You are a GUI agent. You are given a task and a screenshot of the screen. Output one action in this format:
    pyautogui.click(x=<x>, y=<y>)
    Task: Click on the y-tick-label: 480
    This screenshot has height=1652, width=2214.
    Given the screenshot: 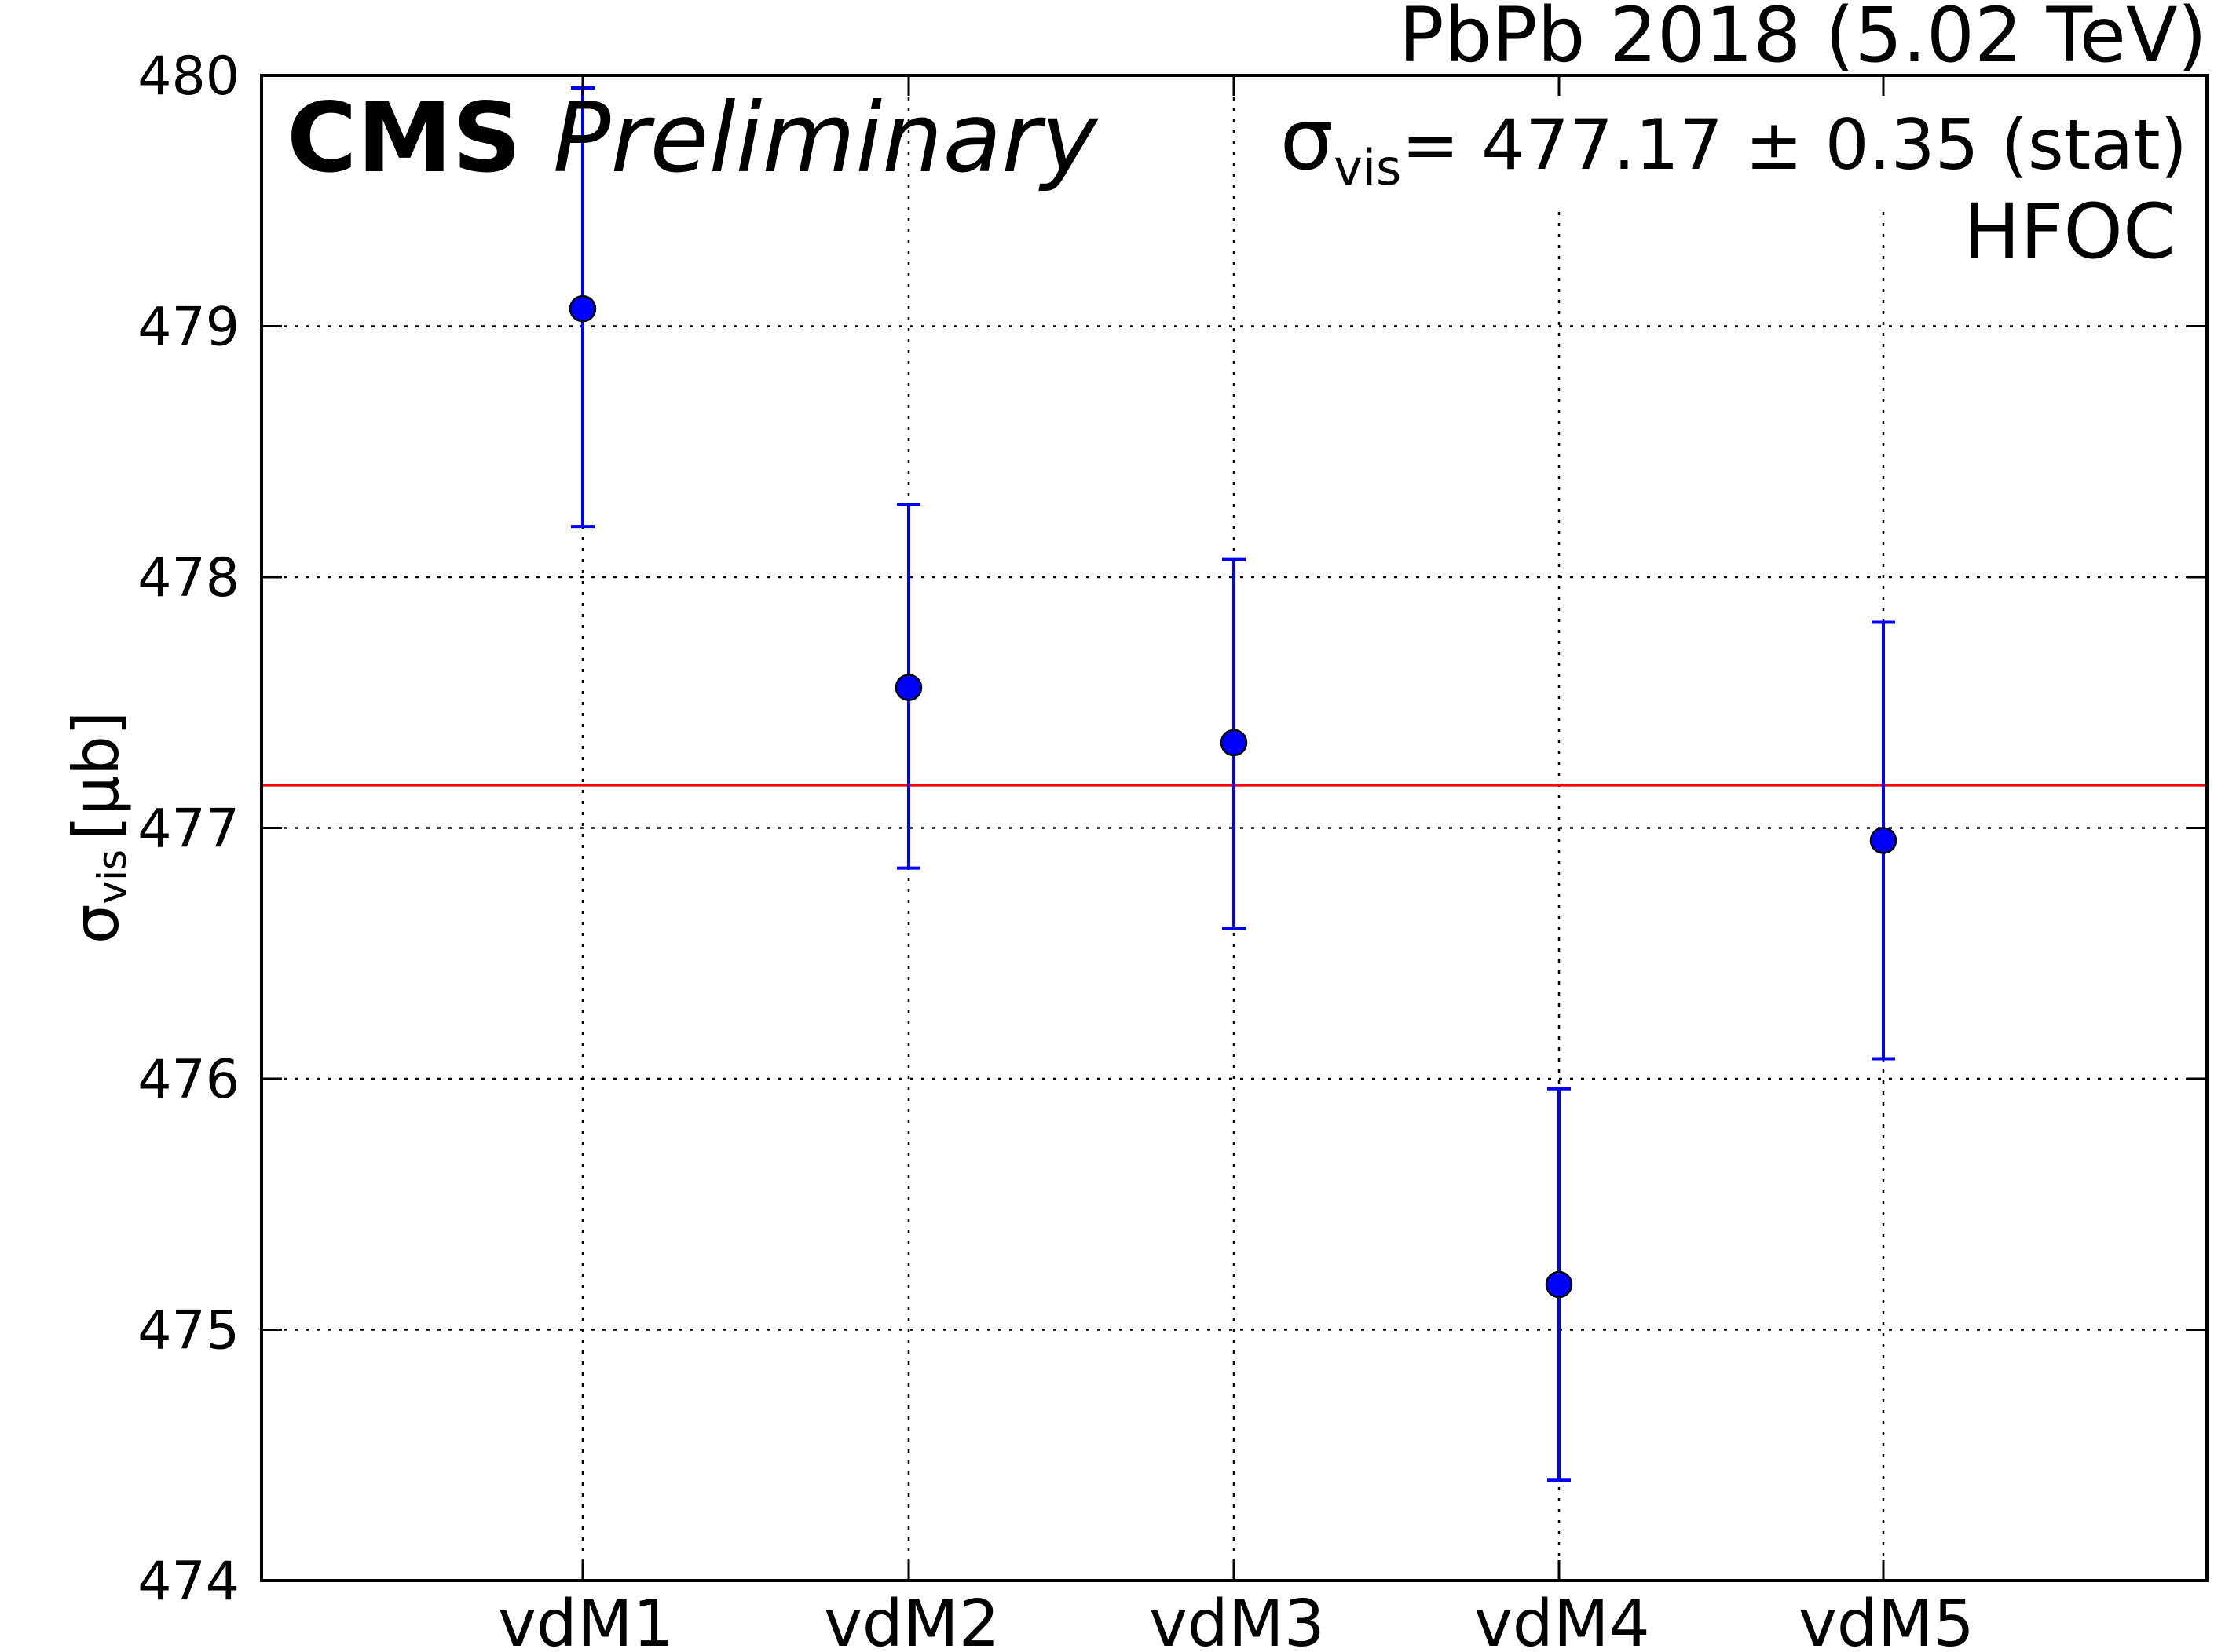 What is the action you would take?
    pyautogui.click(x=188, y=77)
    